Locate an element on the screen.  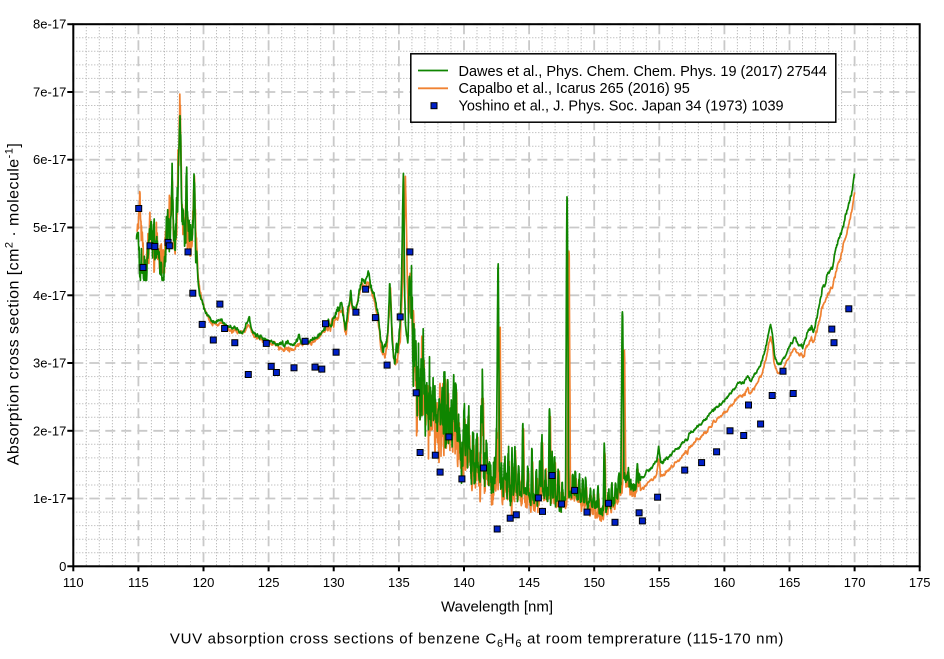
svg-text: 120 is located at coordinates (204, 582).